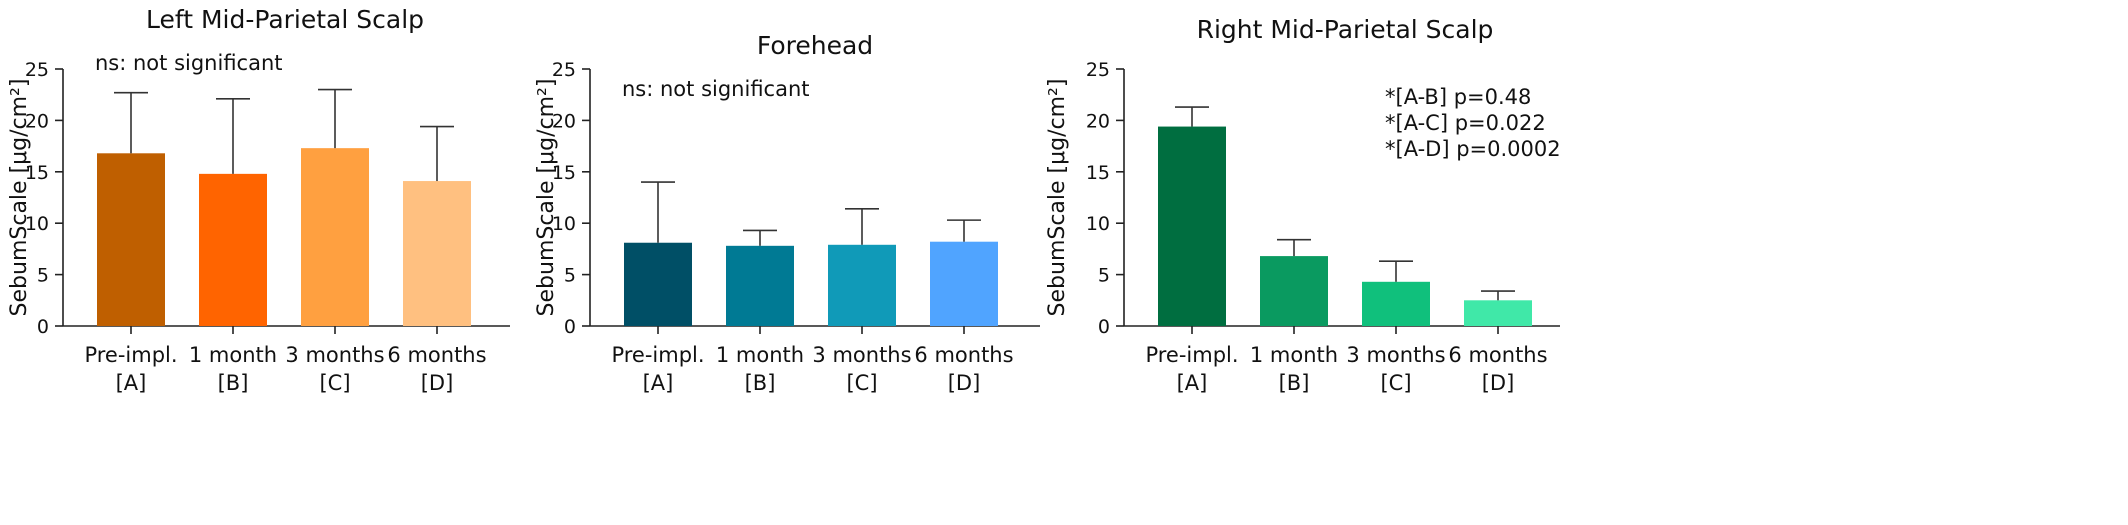  I want to click on chart-title: Right Mid-Parietal Scalp, so click(1345, 29).